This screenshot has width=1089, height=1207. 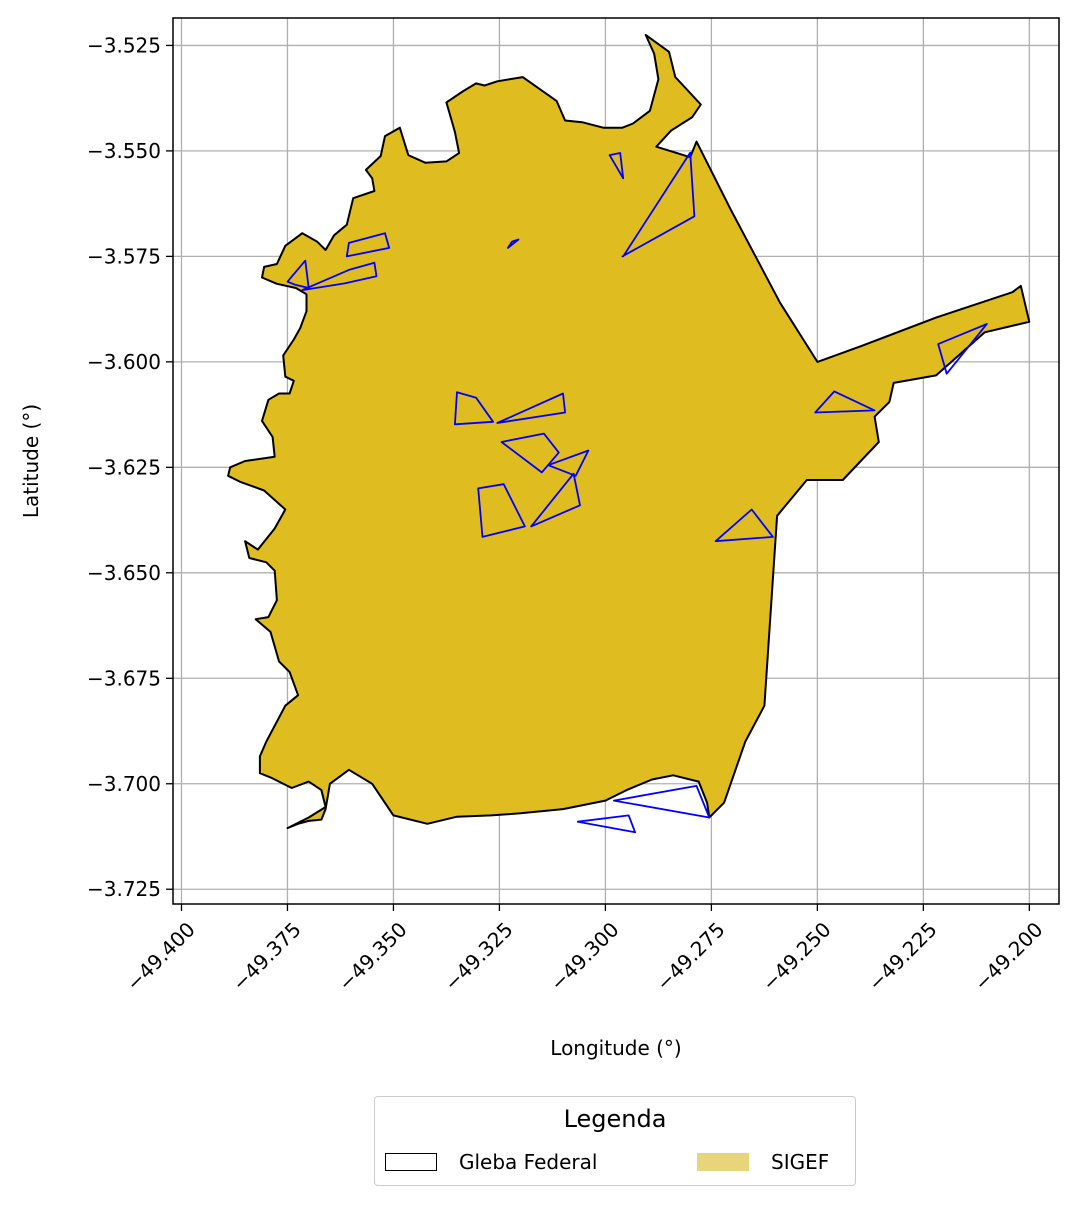 I want to click on y-tick-label: −3.600, so click(x=124, y=362).